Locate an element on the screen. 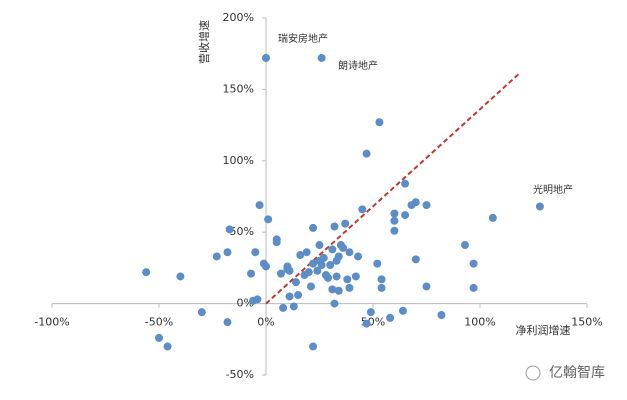  x-tick-label: -50% is located at coordinates (159, 322).